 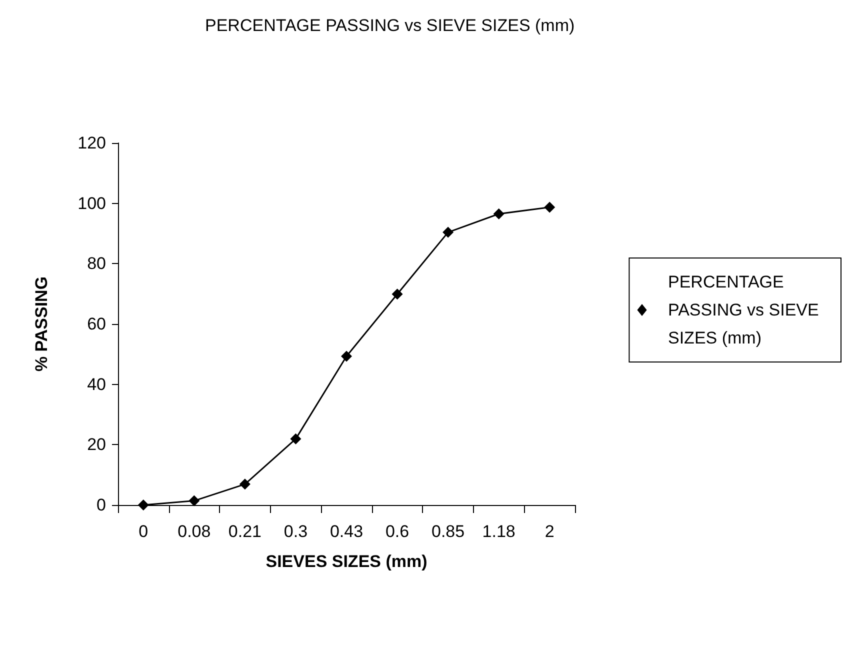 I want to click on y-tick-label: 20, so click(x=96, y=444).